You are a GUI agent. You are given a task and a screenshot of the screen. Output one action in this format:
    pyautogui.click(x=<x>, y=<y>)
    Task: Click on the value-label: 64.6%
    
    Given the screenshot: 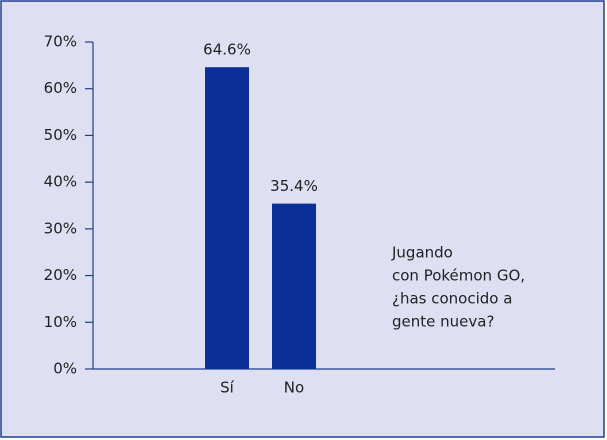 What is the action you would take?
    pyautogui.click(x=227, y=50)
    